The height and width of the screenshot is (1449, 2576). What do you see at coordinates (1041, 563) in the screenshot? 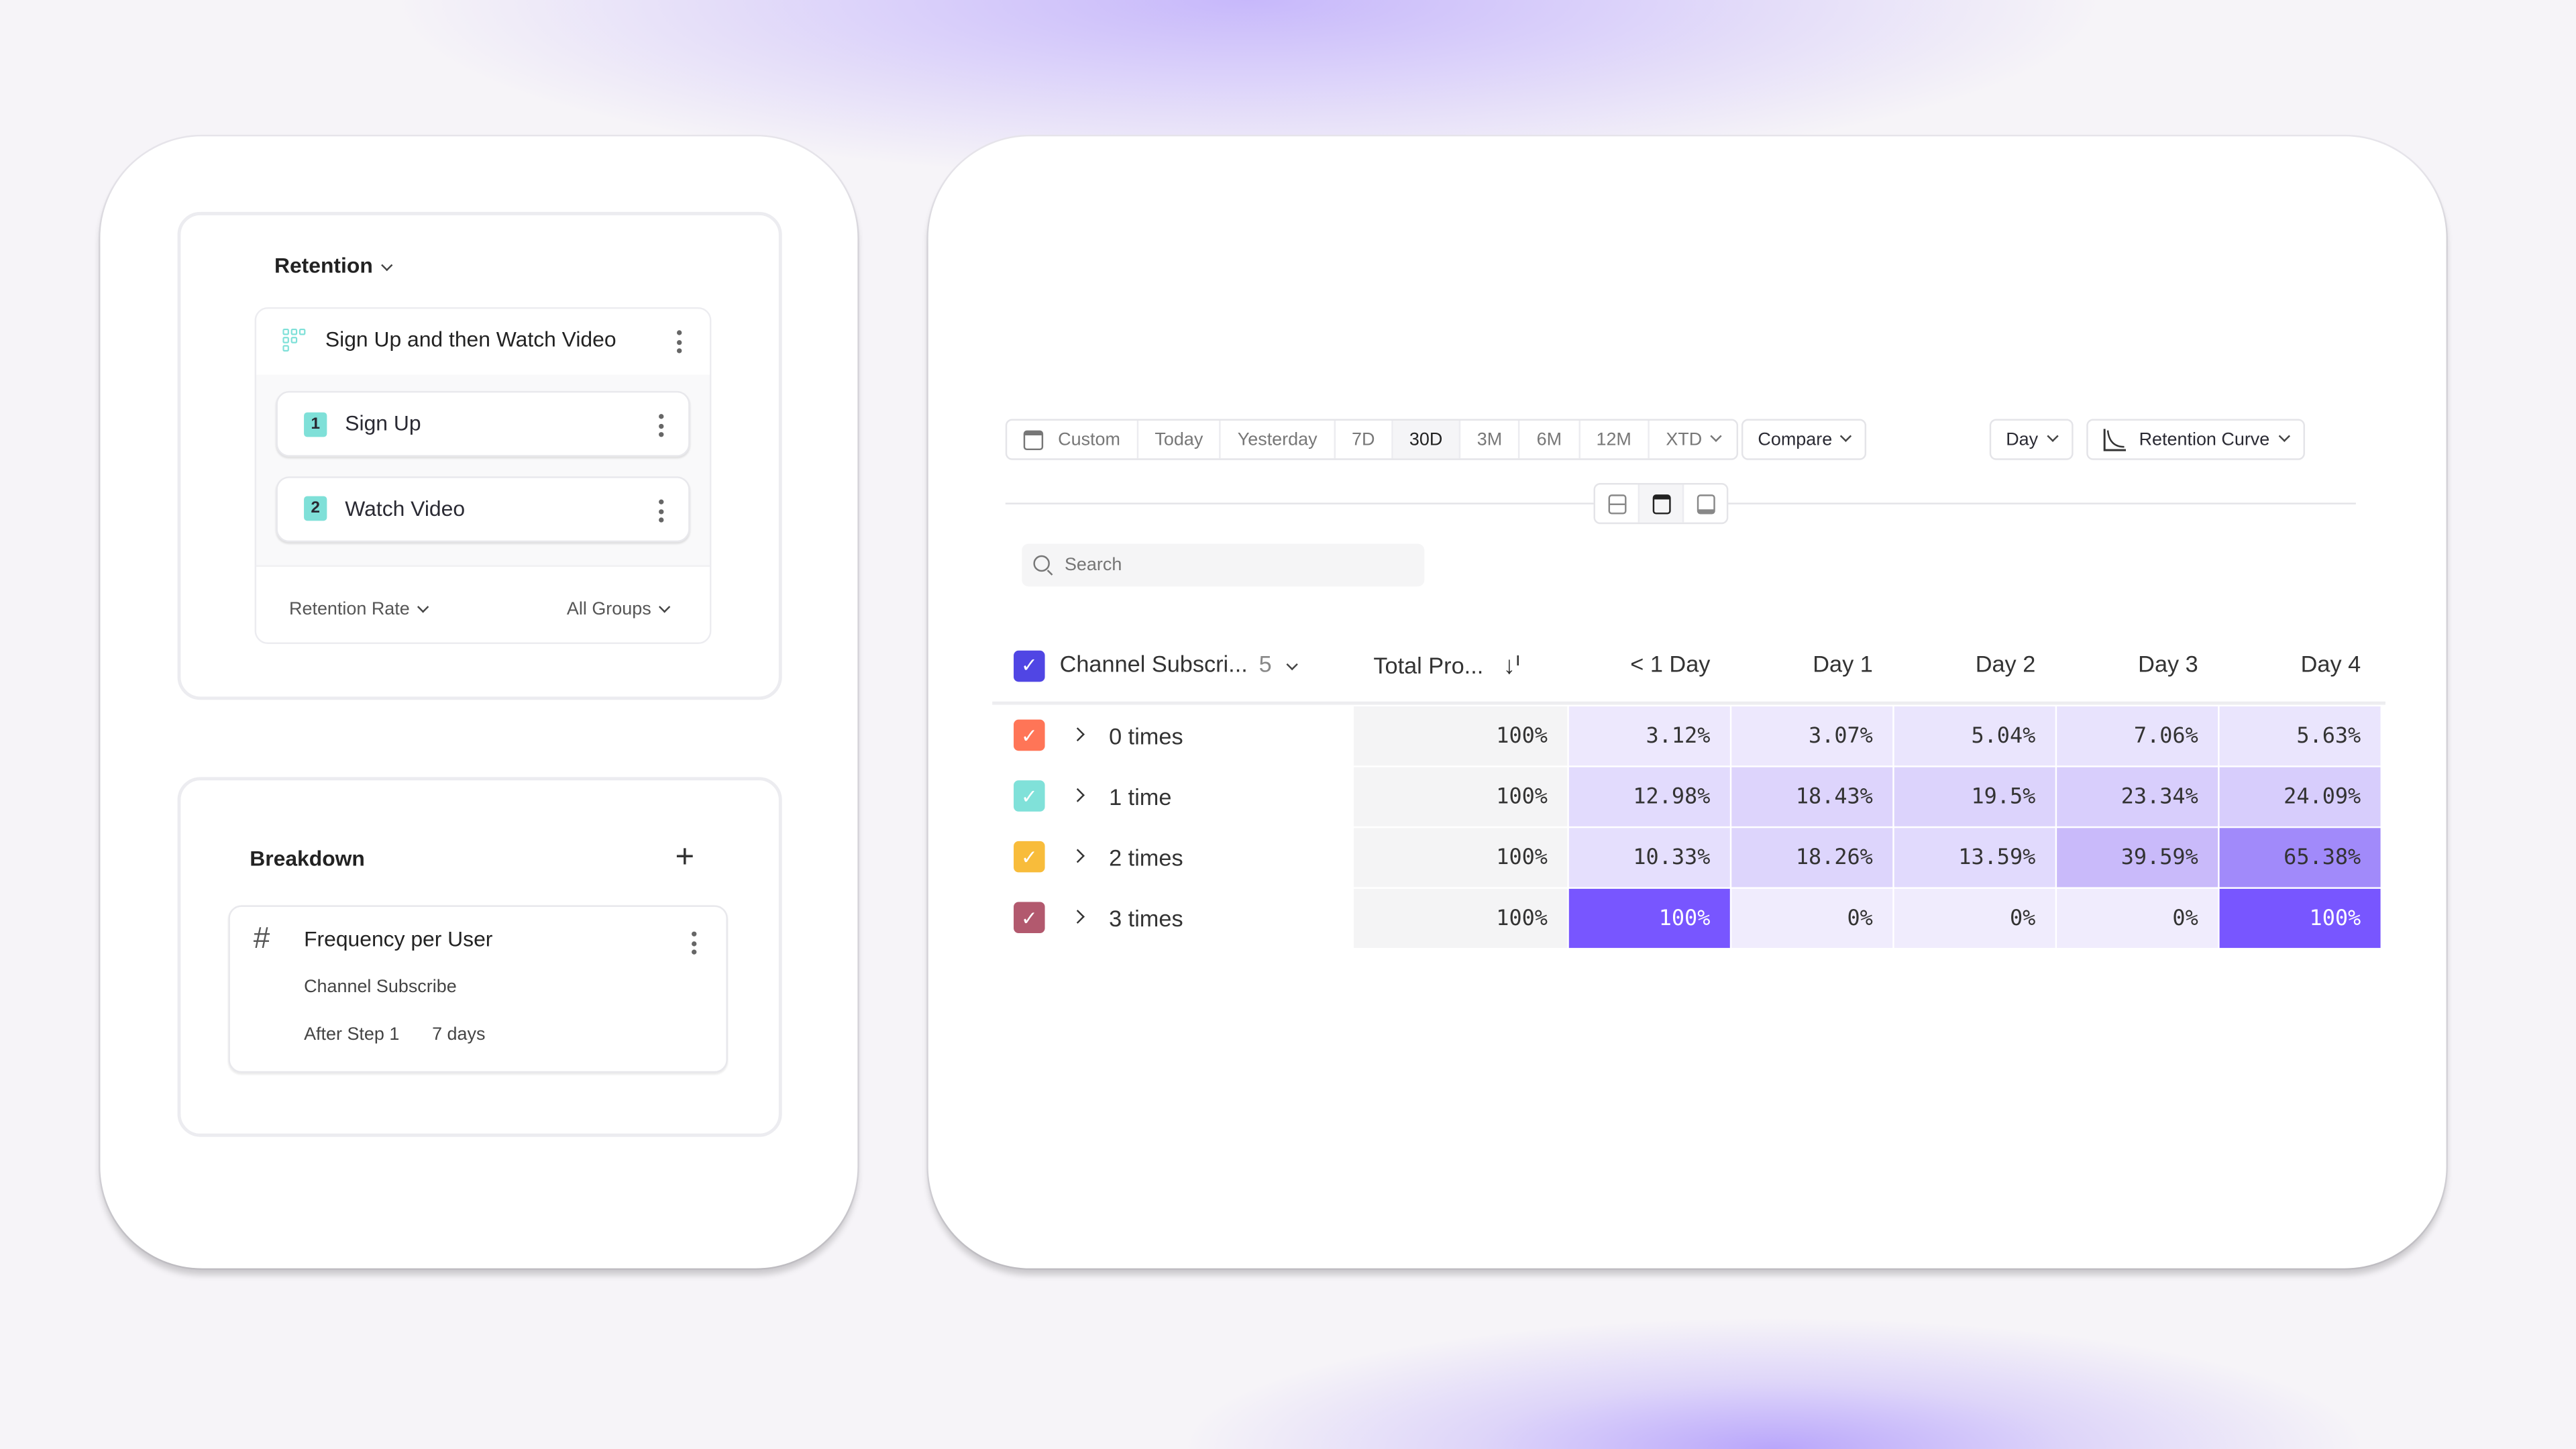
I see `search-icon` at bounding box center [1041, 563].